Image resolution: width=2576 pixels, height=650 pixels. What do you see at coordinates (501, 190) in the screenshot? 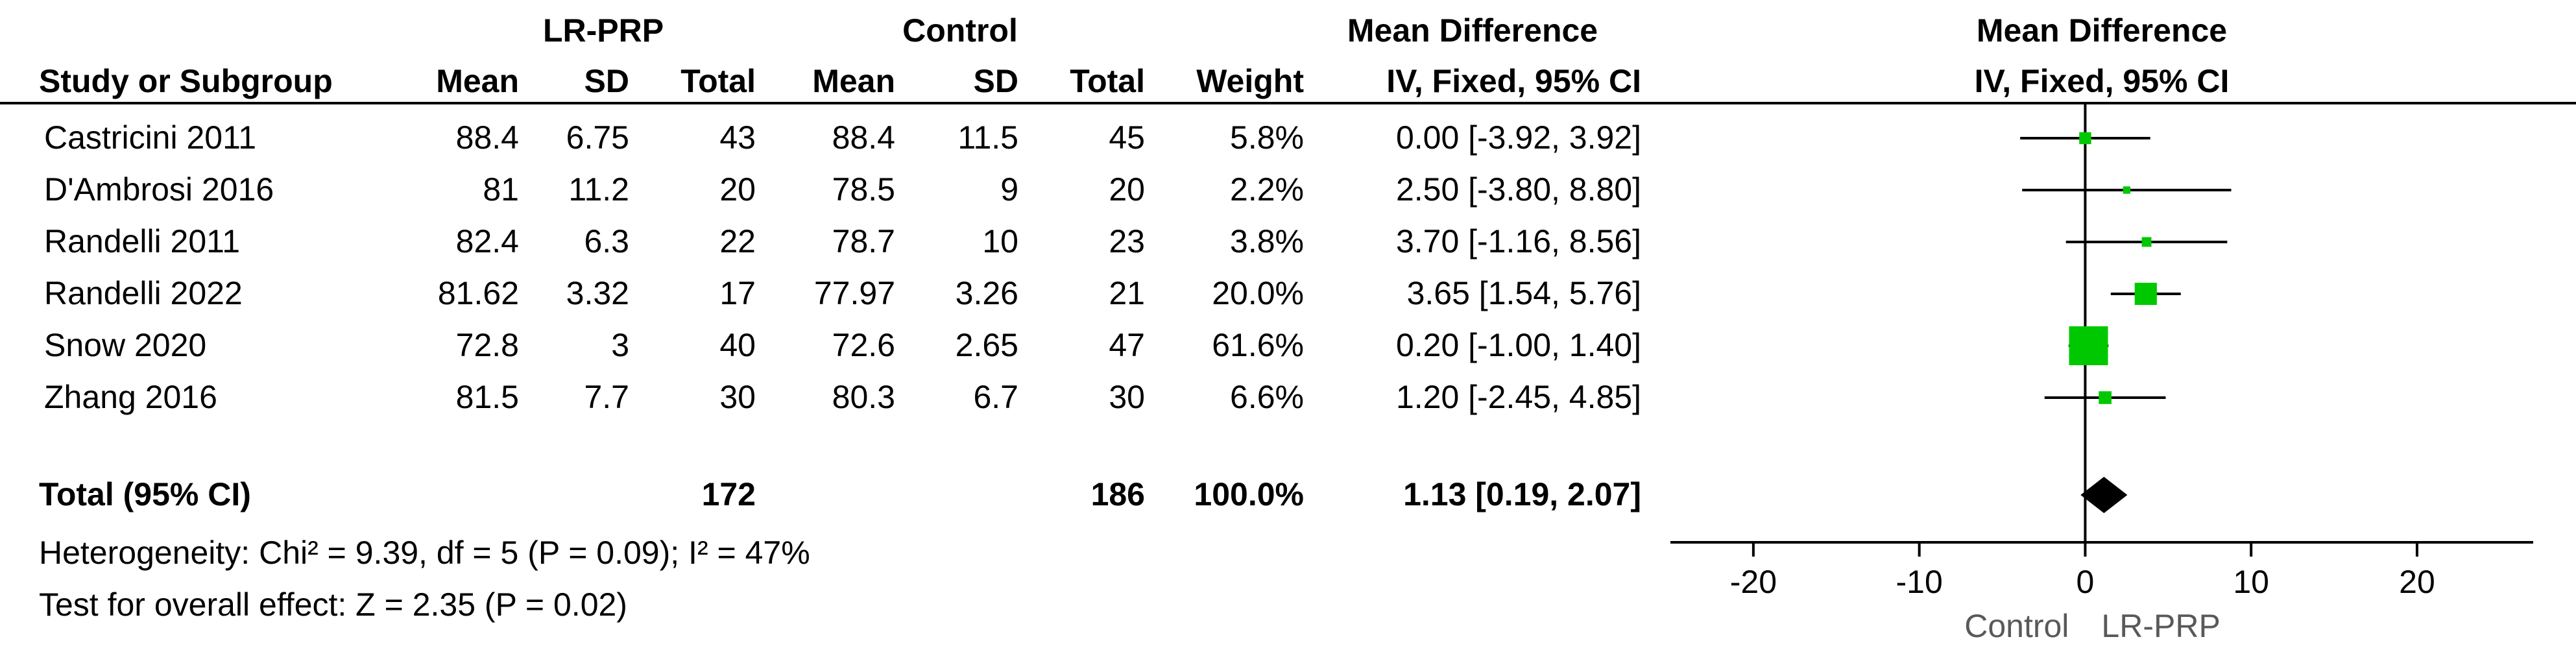
I see `mean1-cell: 81` at bounding box center [501, 190].